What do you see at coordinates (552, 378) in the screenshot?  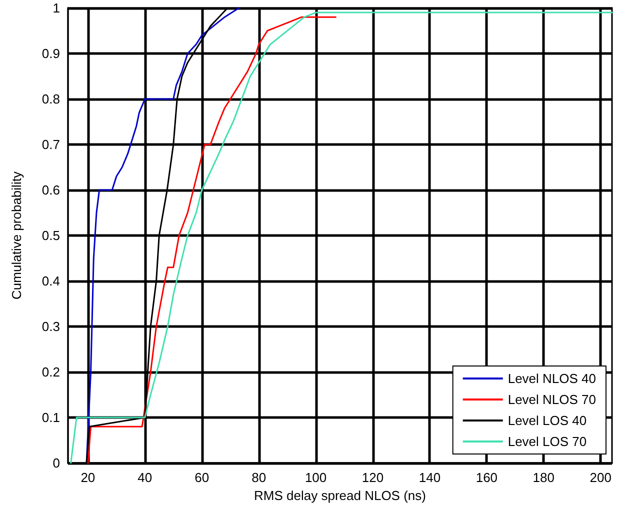 I see `legend-label: Level NLOS 40` at bounding box center [552, 378].